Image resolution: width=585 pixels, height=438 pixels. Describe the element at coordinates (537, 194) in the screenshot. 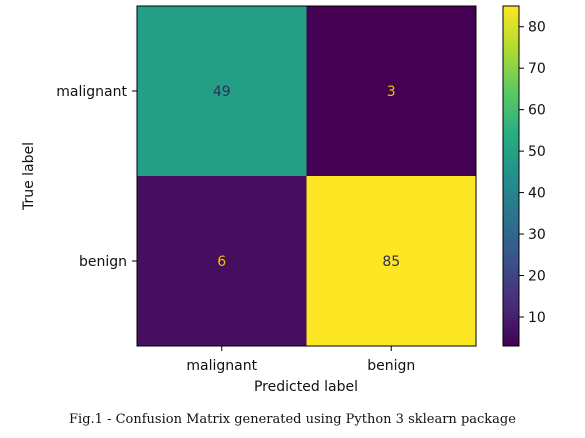

I see `colorbar-tick-label: 40` at that location.